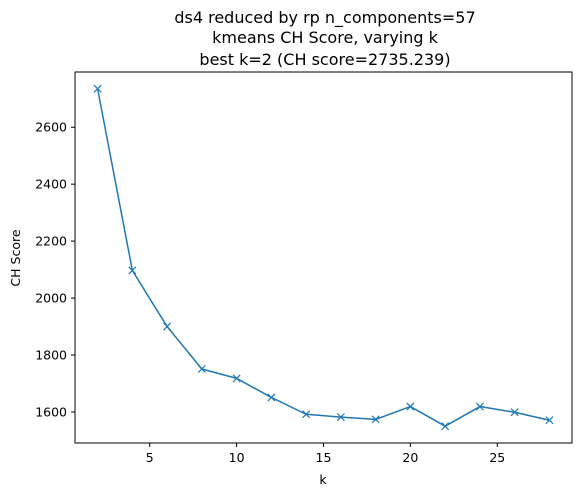 This screenshot has height=497, width=584. What do you see at coordinates (324, 59) in the screenshot?
I see `title-line-3: best k=2 (CH score=2735.239)` at bounding box center [324, 59].